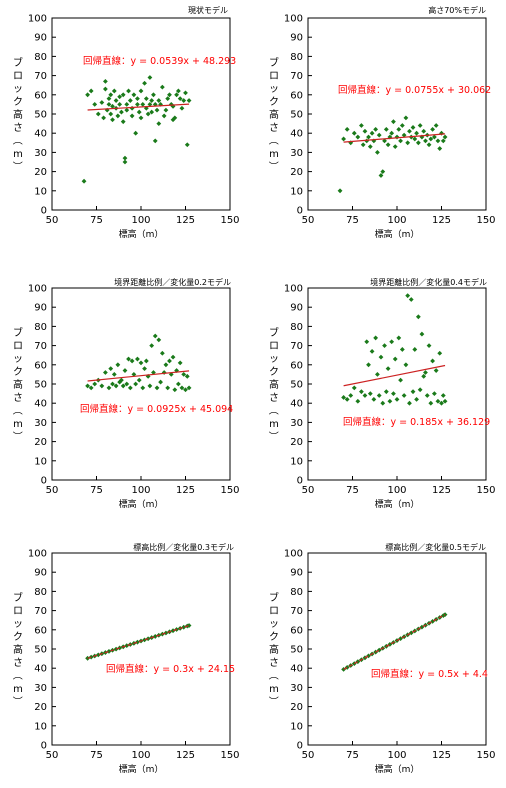 Image resolution: width=506 pixels, height=788 pixels. What do you see at coordinates (397, 384) in the screenshot?
I see `plot-frame` at bounding box center [397, 384].